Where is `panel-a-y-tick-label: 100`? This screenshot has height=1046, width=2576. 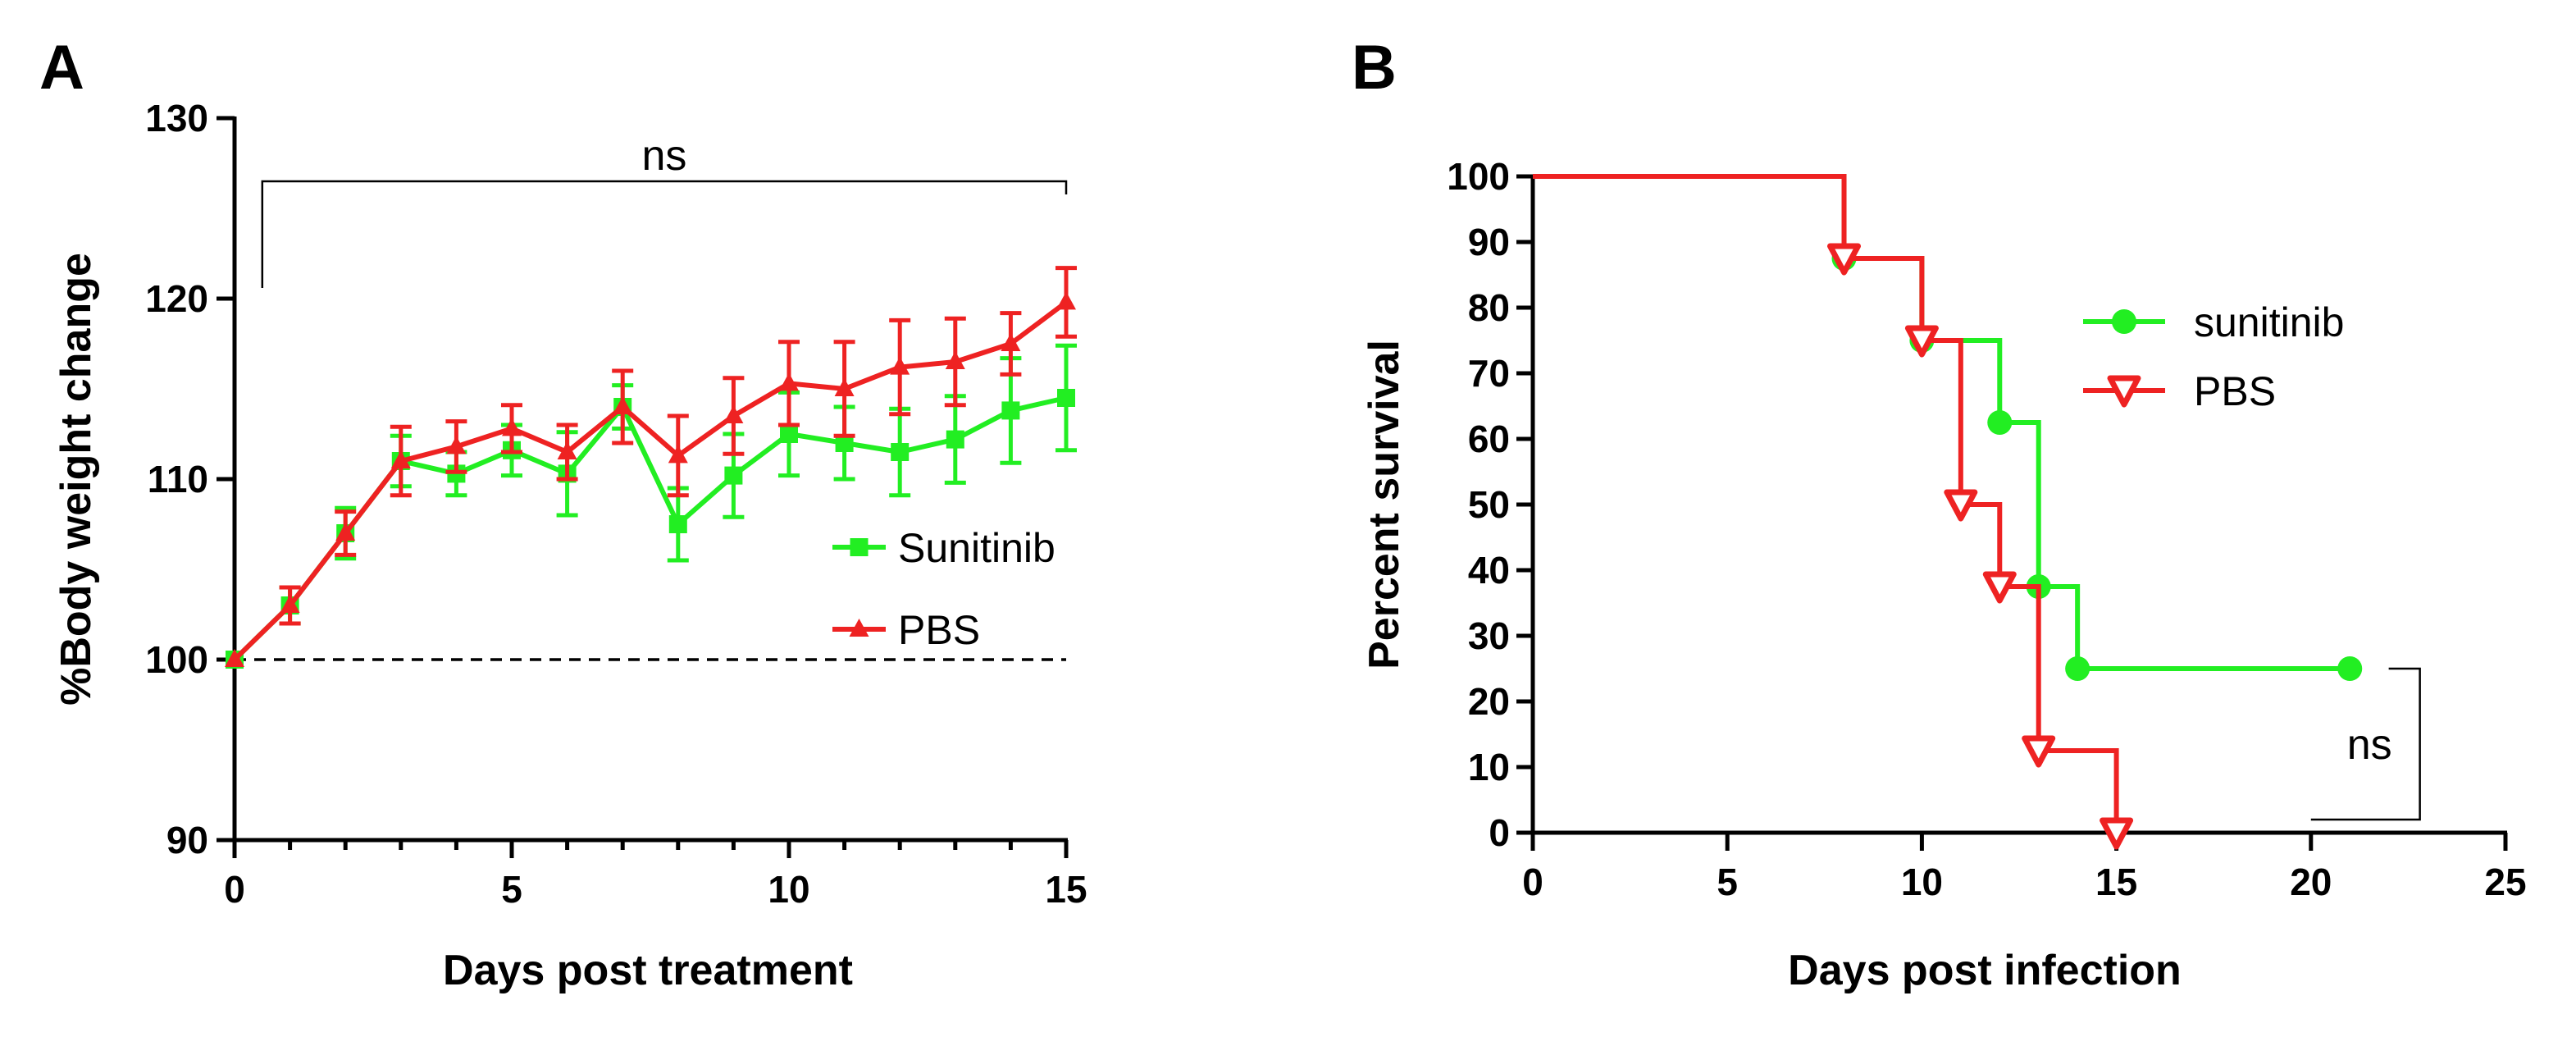 panel-a-y-tick-label: 100 is located at coordinates (176, 660).